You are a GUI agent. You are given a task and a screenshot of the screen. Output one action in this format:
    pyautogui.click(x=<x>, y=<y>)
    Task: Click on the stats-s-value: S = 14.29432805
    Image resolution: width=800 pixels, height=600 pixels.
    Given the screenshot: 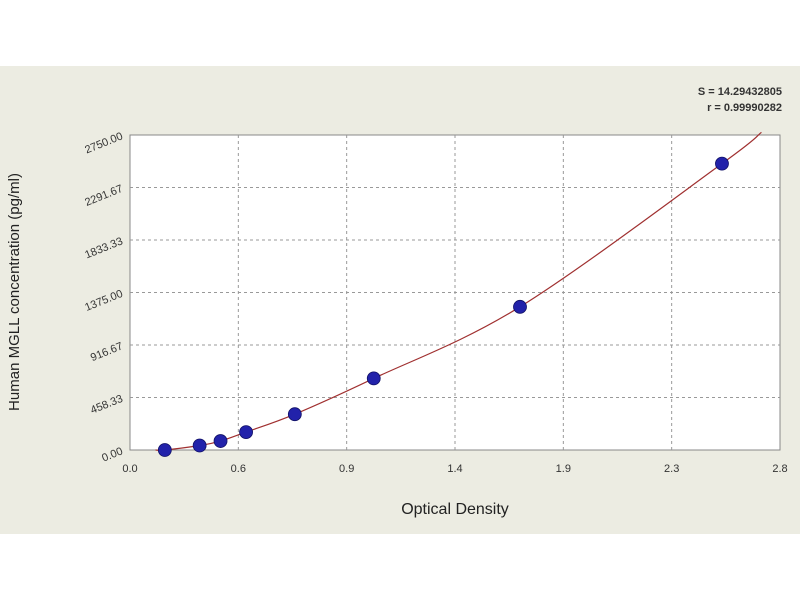 What is the action you would take?
    pyautogui.click(x=740, y=92)
    